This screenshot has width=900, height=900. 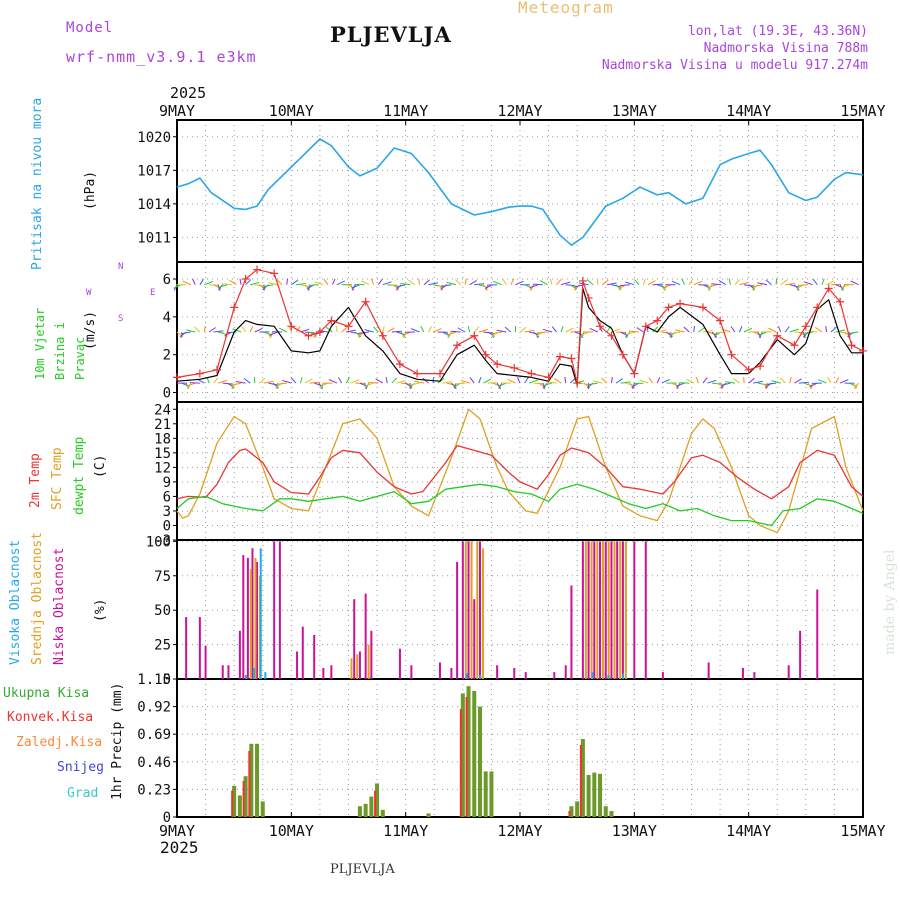 I want to click on pressure-line, so click(x=520, y=192).